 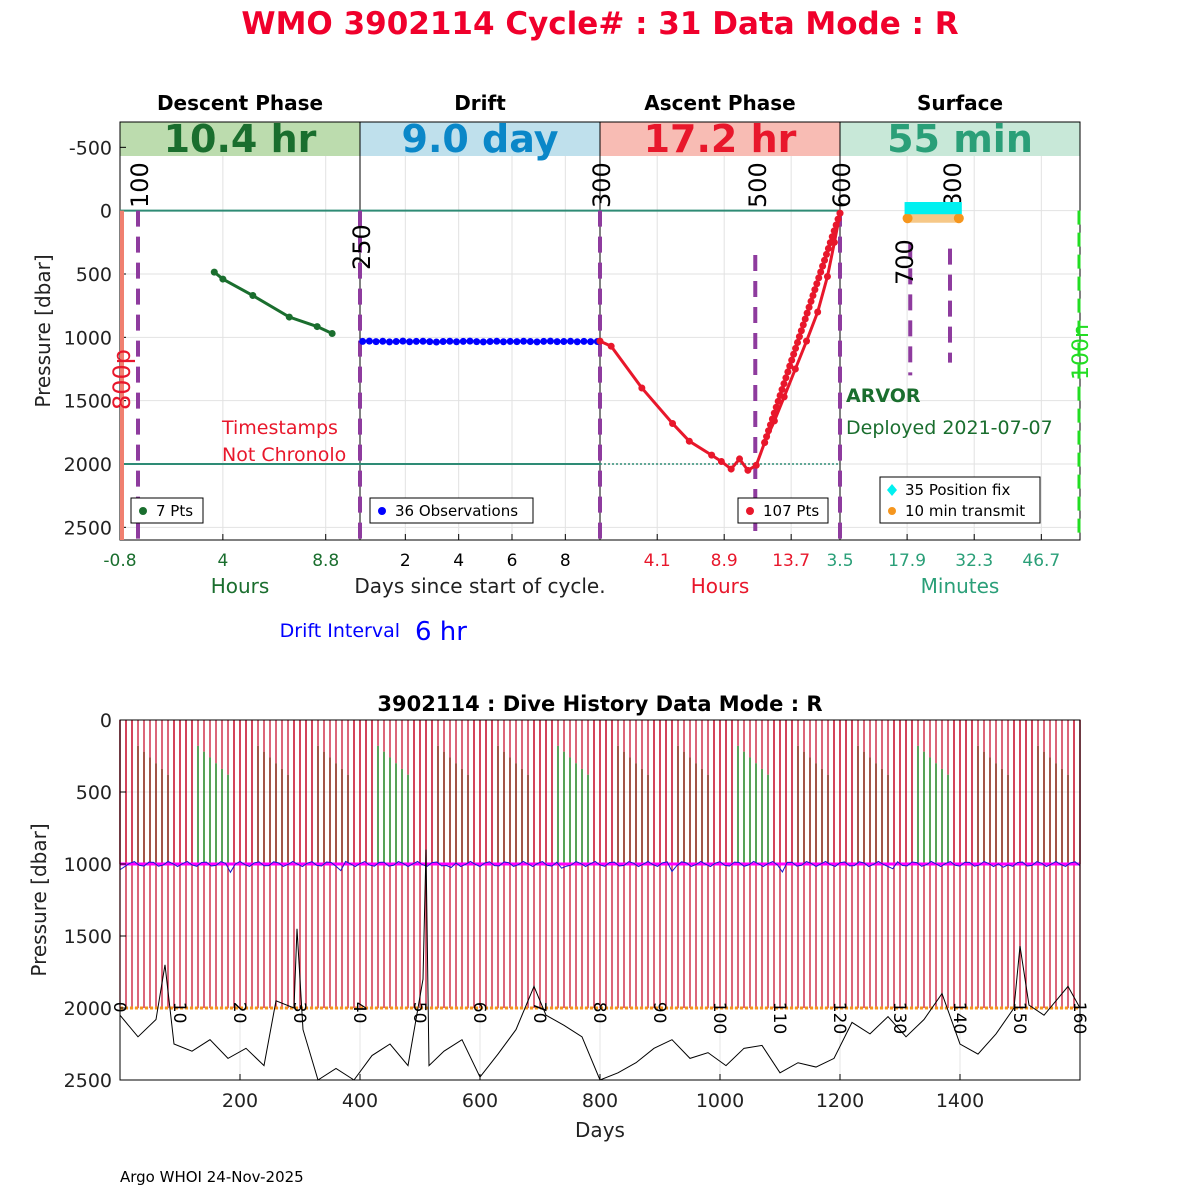 I want to click on cycle-number-label: 40, so click(x=359, y=1013).